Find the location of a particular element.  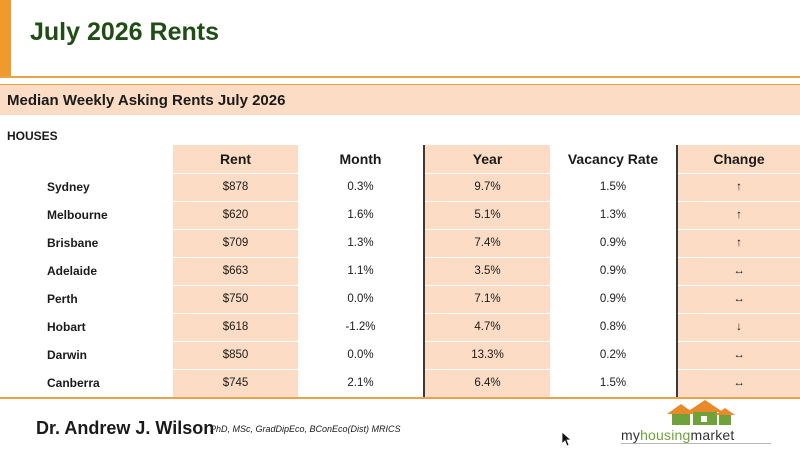

author-name: Dr. Andrew J. Wilson is located at coordinates (125, 428).